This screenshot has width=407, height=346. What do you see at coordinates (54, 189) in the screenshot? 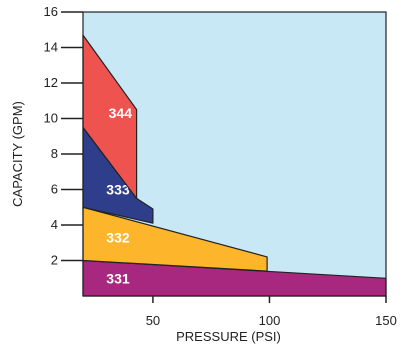
I see `y-tick-label: 6` at bounding box center [54, 189].